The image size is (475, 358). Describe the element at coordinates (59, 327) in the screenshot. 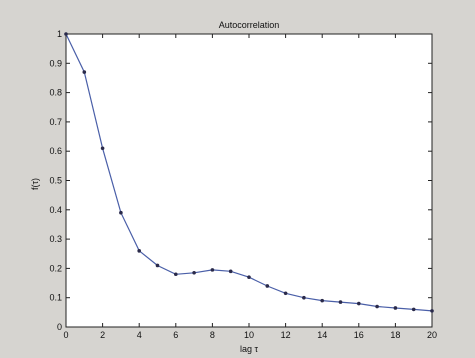

I see `y-tick-label: 0` at that location.